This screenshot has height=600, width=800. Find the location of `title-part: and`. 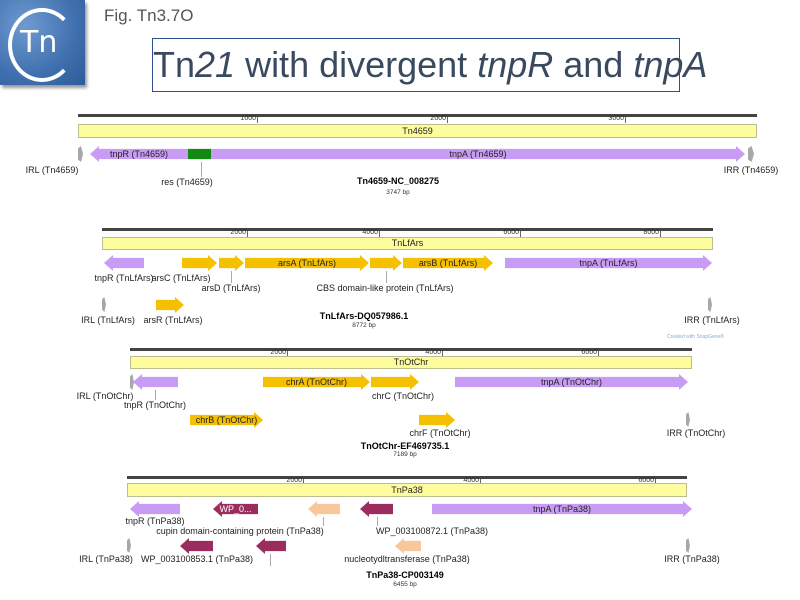

title-part: and is located at coordinates (593, 64).